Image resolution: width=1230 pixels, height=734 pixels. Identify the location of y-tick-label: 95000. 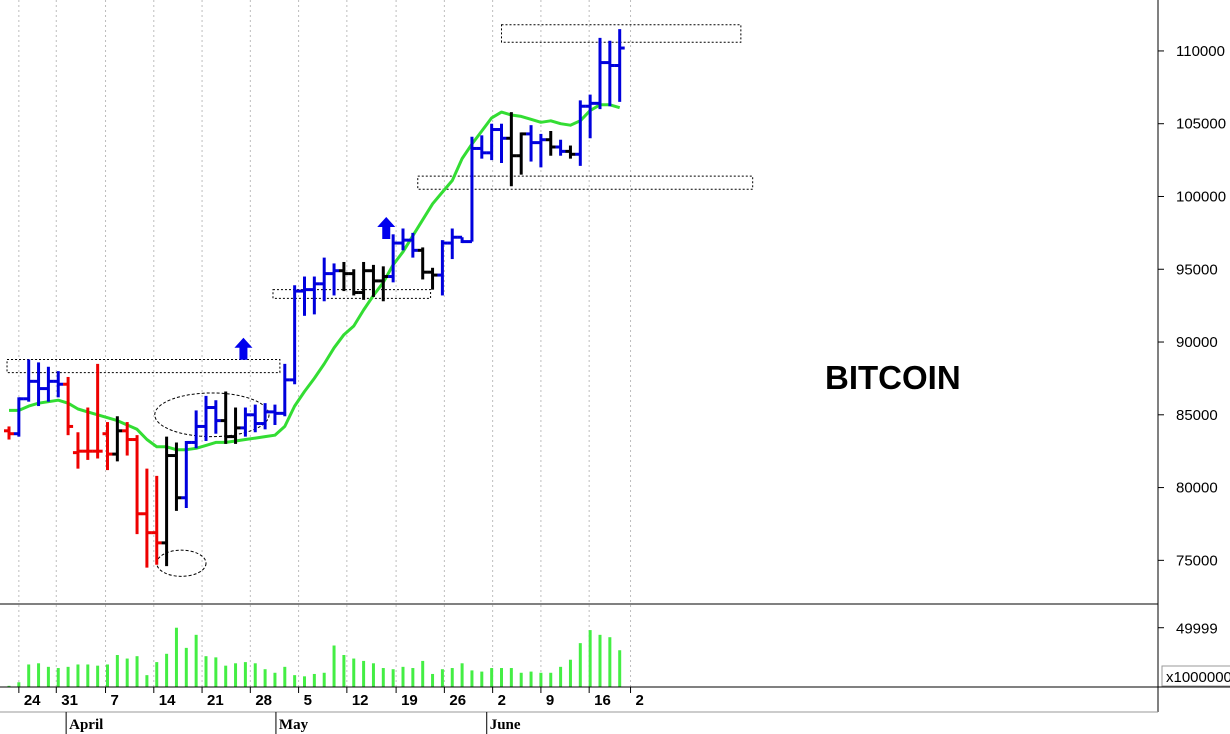
(1197, 269).